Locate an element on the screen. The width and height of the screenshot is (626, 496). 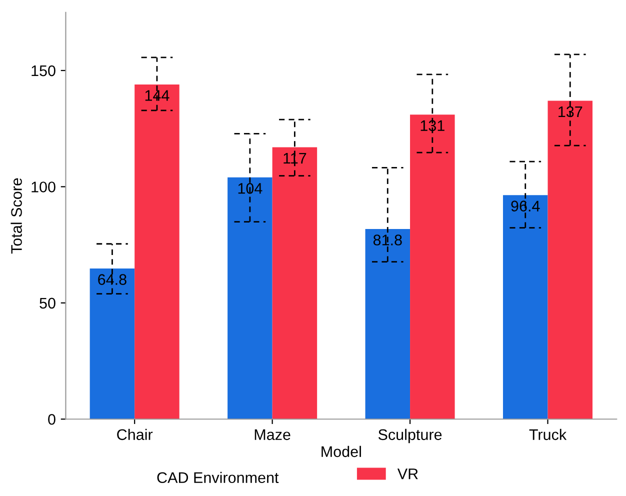
legend-label: VR is located at coordinates (407, 474).